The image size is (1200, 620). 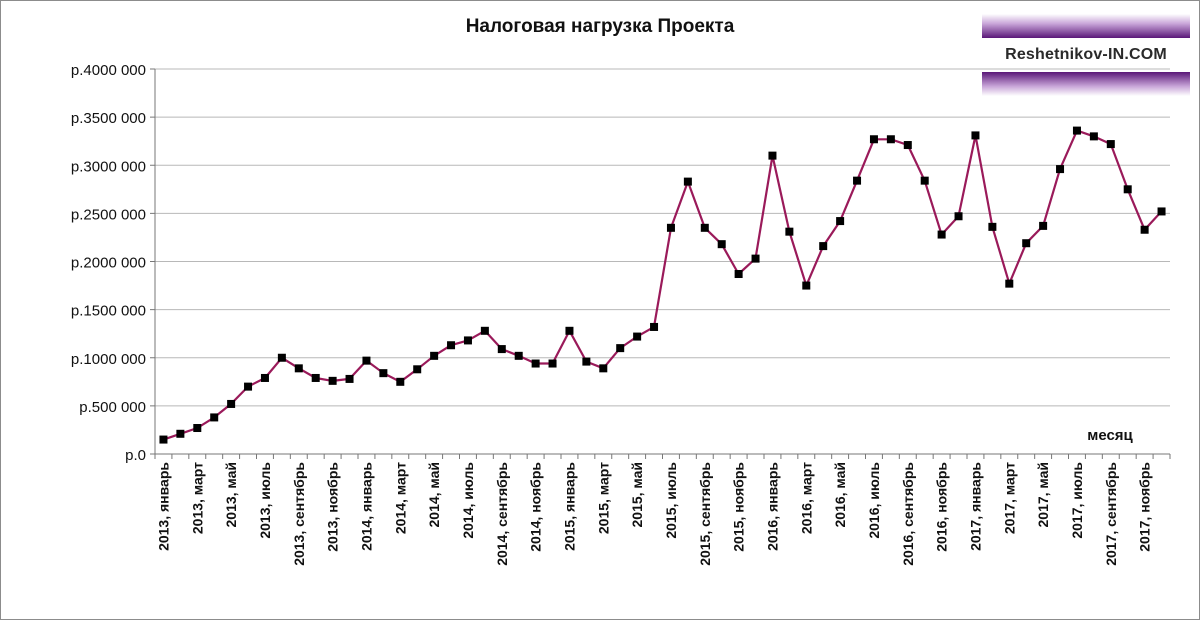 I want to click on y-tick-label: р.2000 000, so click(x=108, y=263).